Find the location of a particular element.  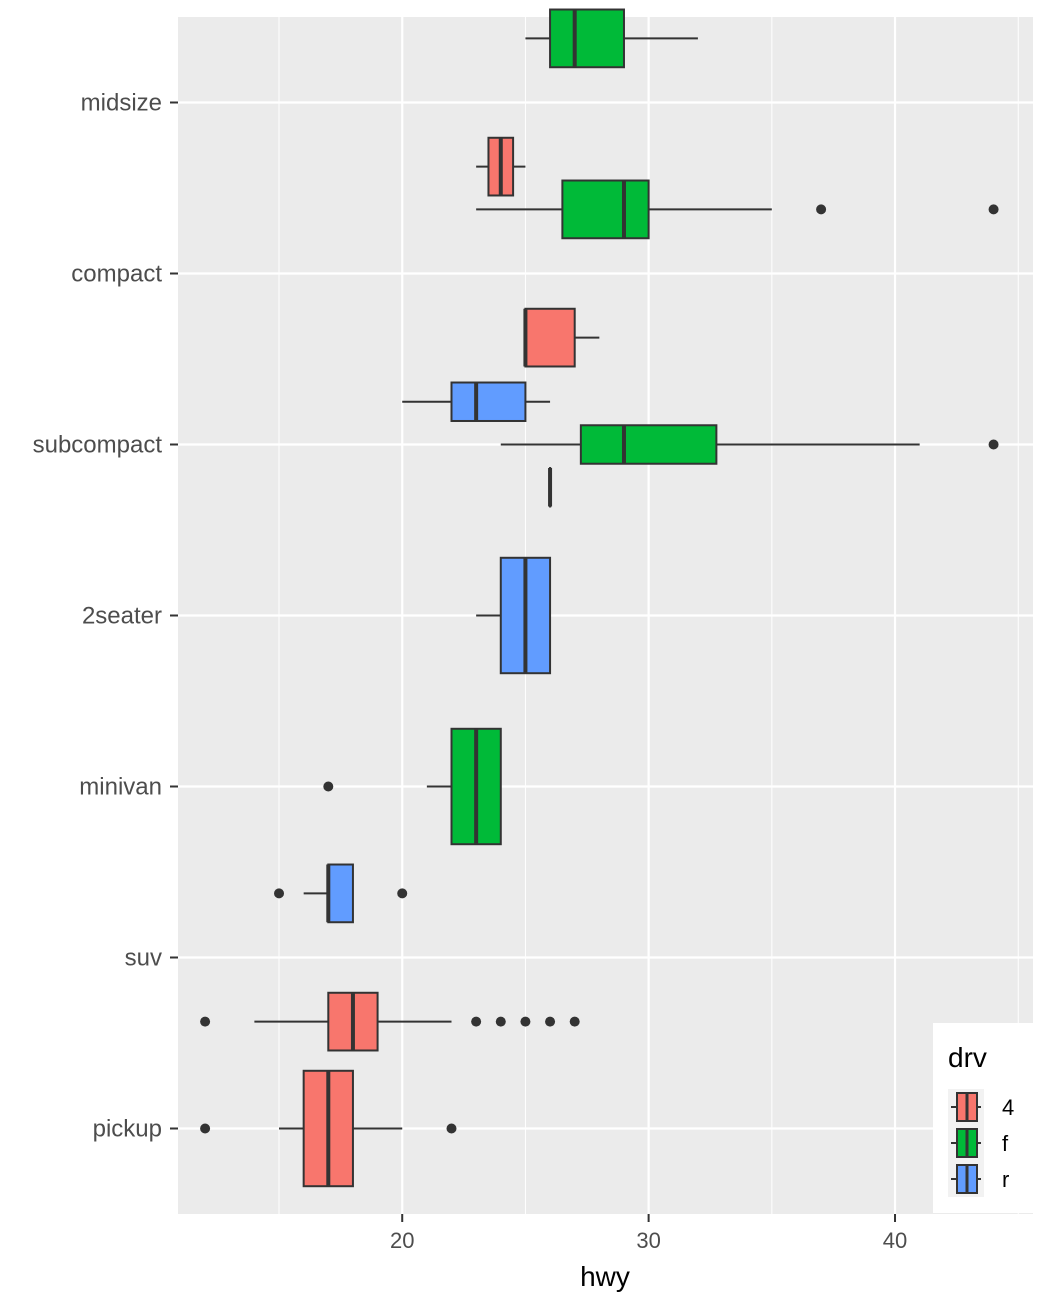

y-tick-label: pickup is located at coordinates (127, 1129).